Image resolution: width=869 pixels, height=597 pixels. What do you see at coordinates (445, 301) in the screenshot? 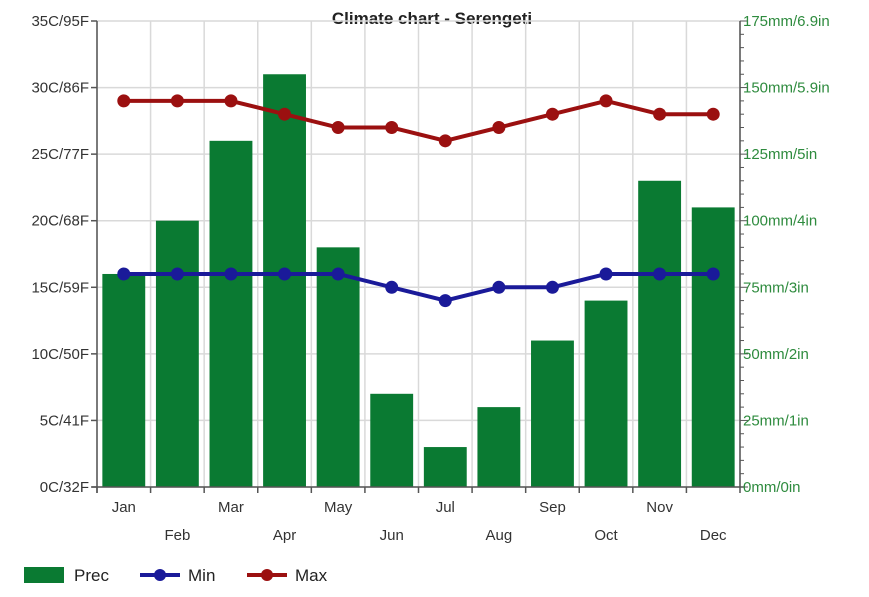
I see `min-point-jul` at bounding box center [445, 301].